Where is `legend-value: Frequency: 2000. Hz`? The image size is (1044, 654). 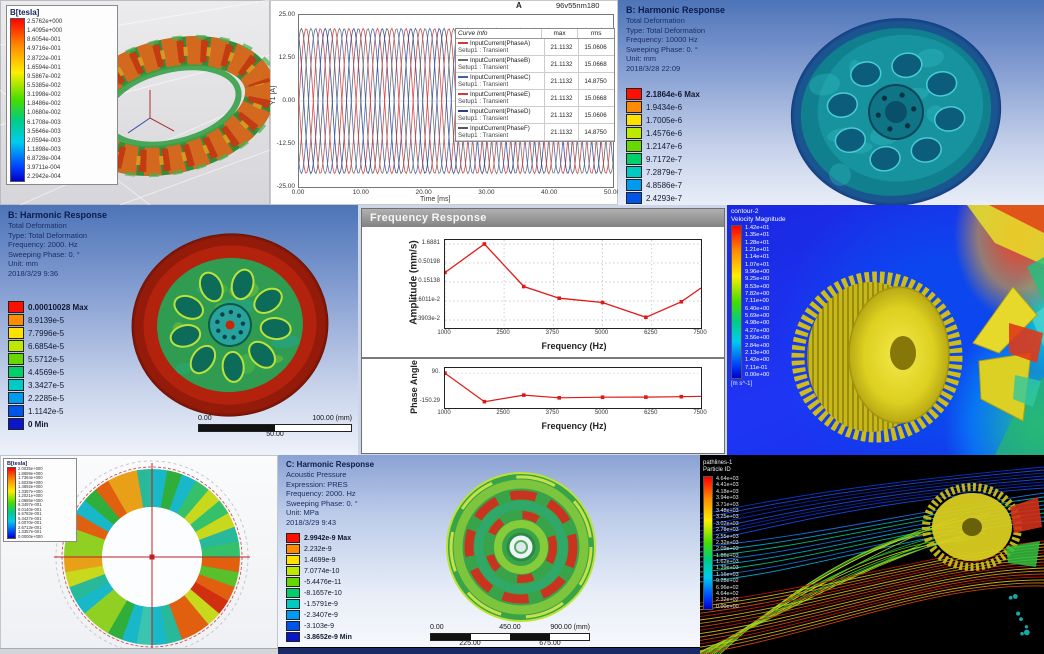
legend-value: Frequency: 2000. Hz is located at coordinates (43, 244).